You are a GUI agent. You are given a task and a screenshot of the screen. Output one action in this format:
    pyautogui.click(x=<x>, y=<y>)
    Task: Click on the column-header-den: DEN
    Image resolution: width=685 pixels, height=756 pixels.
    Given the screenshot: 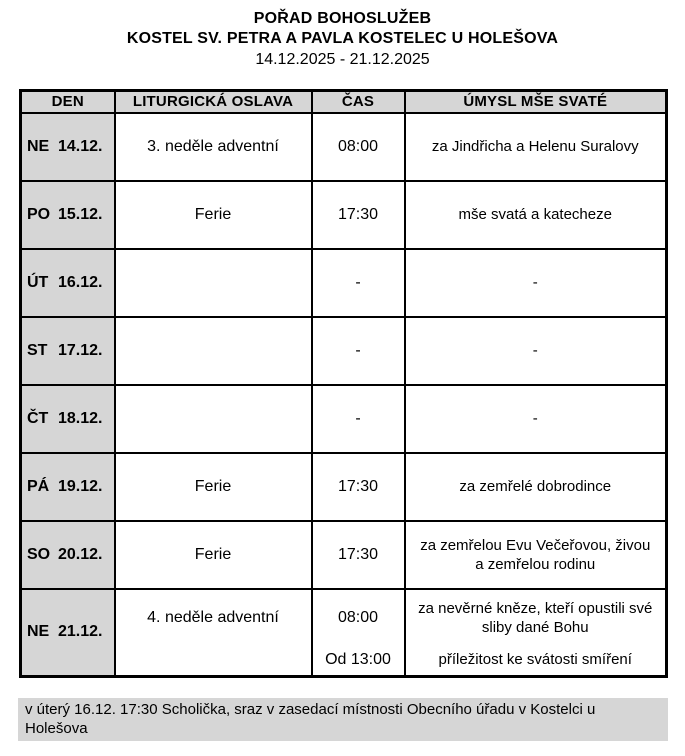 What is the action you would take?
    pyautogui.click(x=67, y=101)
    